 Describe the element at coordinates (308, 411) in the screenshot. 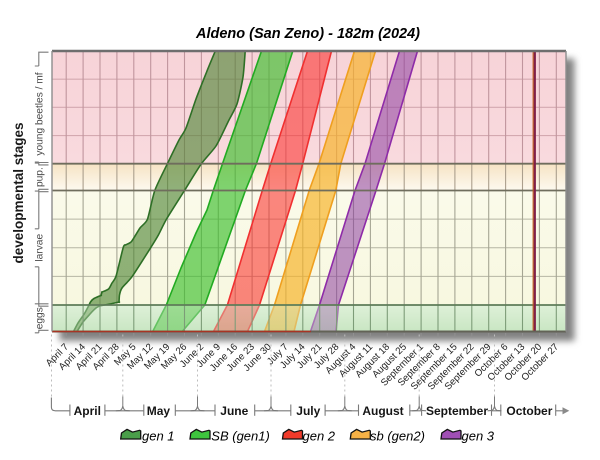

I see `svg-text: July` at that location.